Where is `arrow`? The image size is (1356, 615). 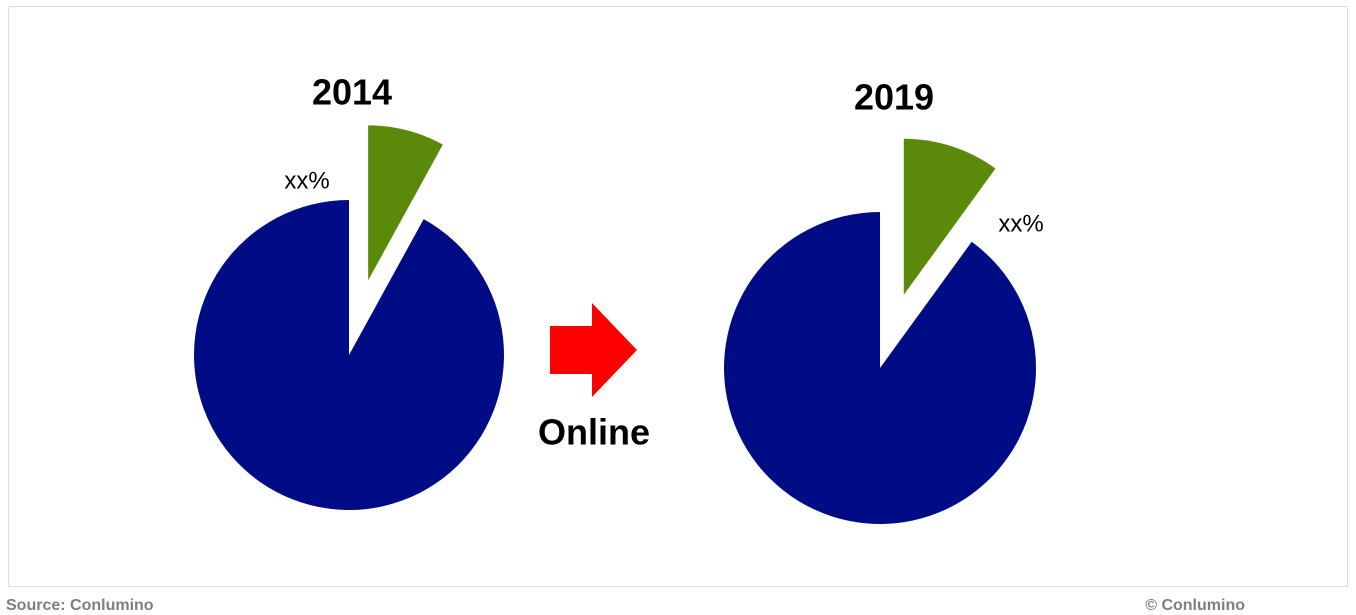
arrow is located at coordinates (593, 350).